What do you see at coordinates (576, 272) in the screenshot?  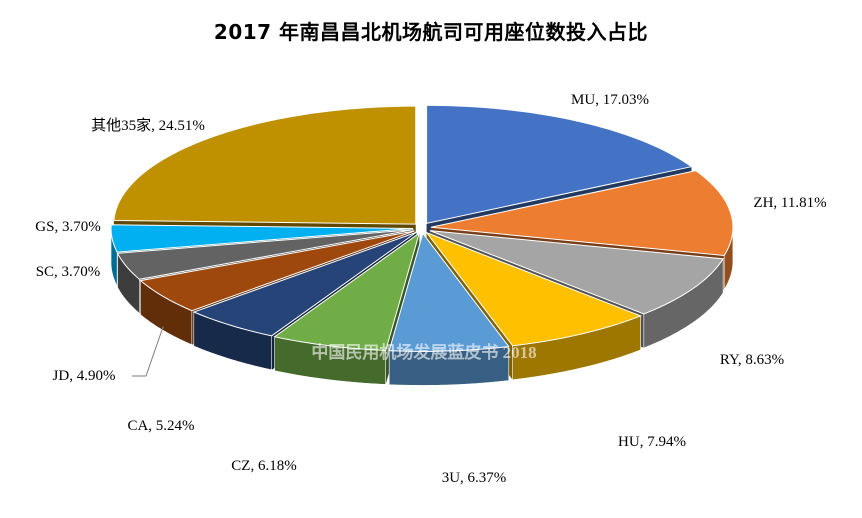 I see `slice-RY` at bounding box center [576, 272].